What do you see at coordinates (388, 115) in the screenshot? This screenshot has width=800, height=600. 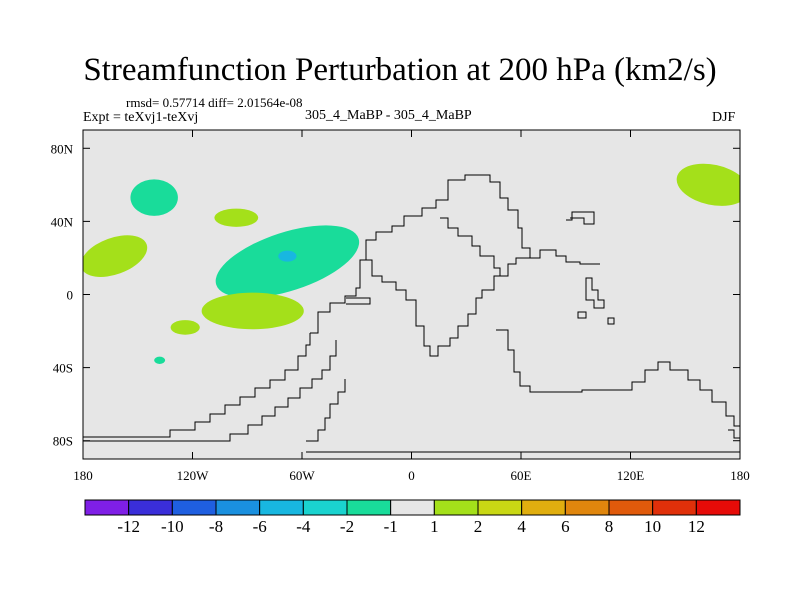 I see `case-label: 305_4_MaBP - 305_4_MaBP` at bounding box center [388, 115].